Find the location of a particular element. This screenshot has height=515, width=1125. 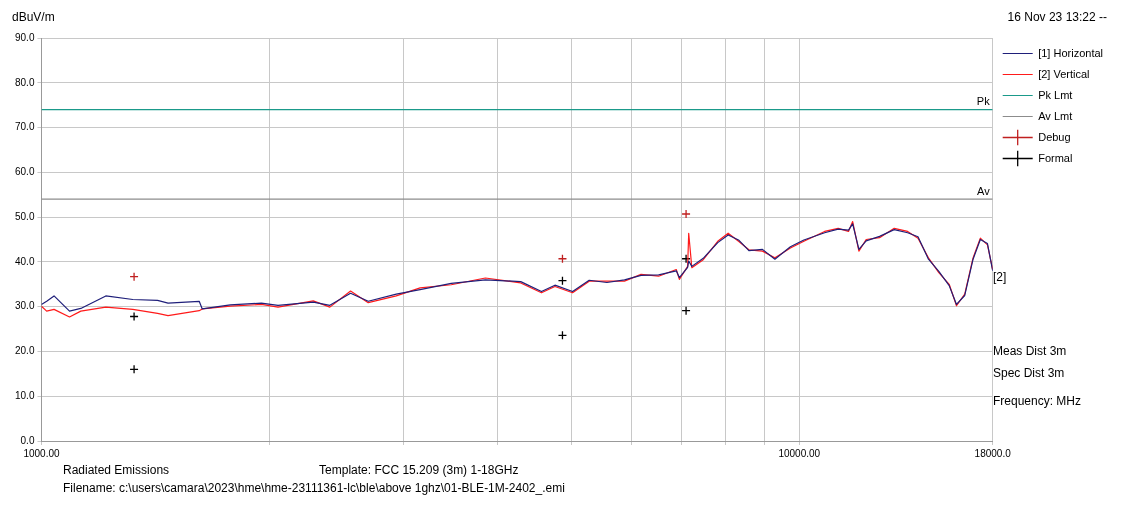

text: Spec Dist 3m is located at coordinates (1029, 373).